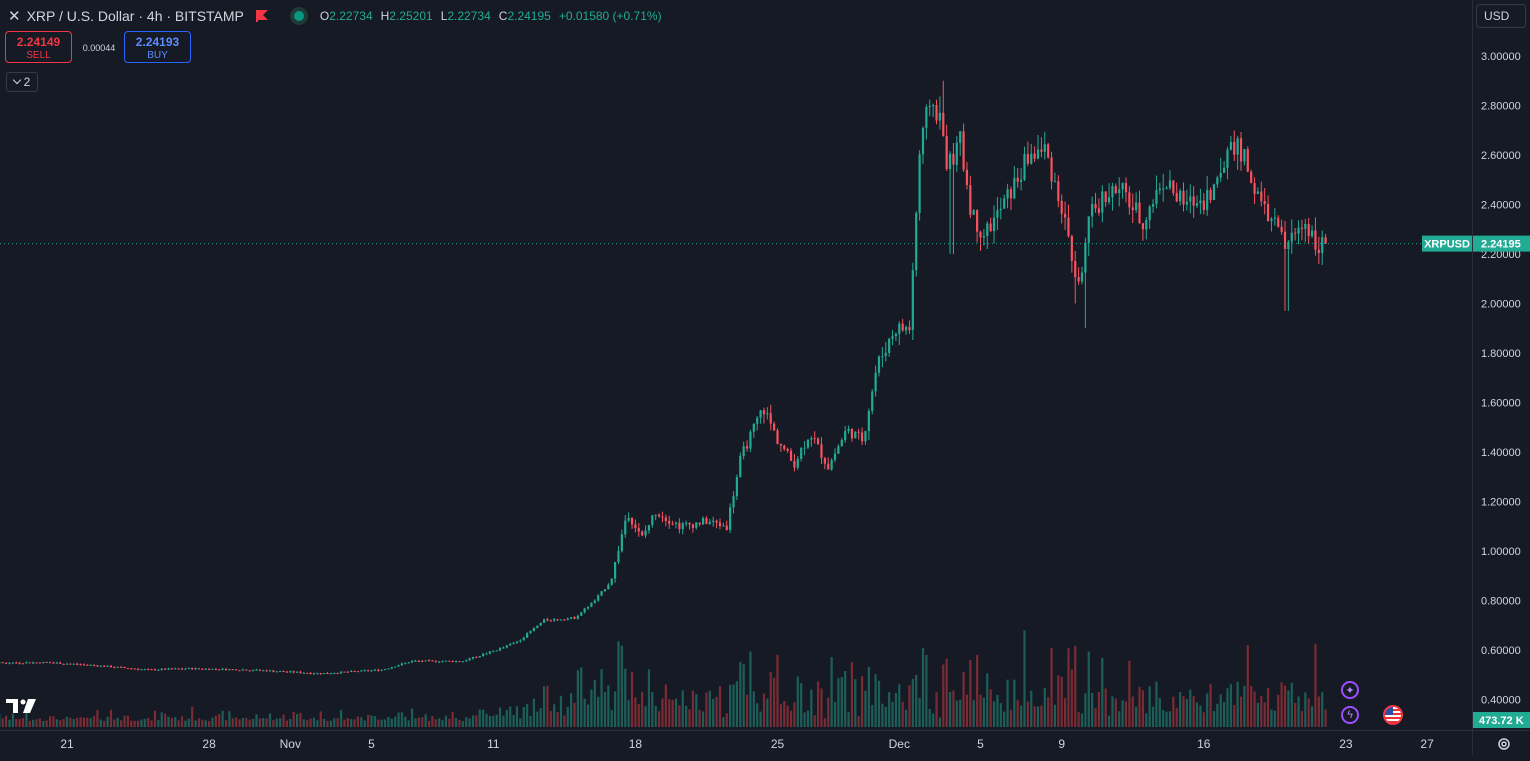 The height and width of the screenshot is (761, 1530). I want to click on us-flag-icon, so click(1393, 715).